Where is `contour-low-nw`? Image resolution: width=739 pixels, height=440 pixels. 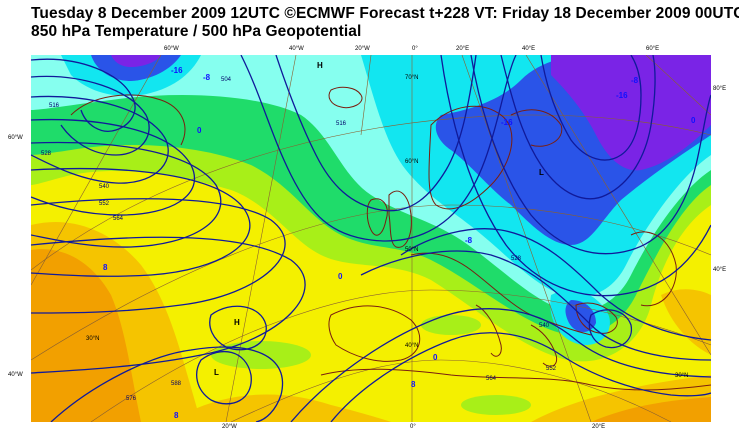
contour-low-nw is located at coordinates (83, 95).